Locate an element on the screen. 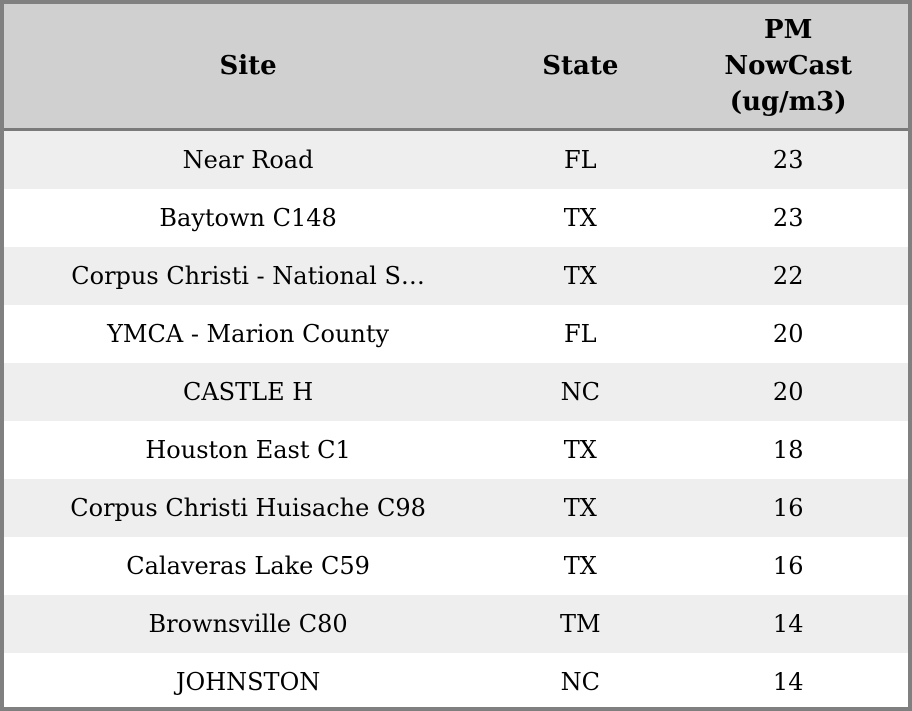  column-header-state: State is located at coordinates (580, 66).